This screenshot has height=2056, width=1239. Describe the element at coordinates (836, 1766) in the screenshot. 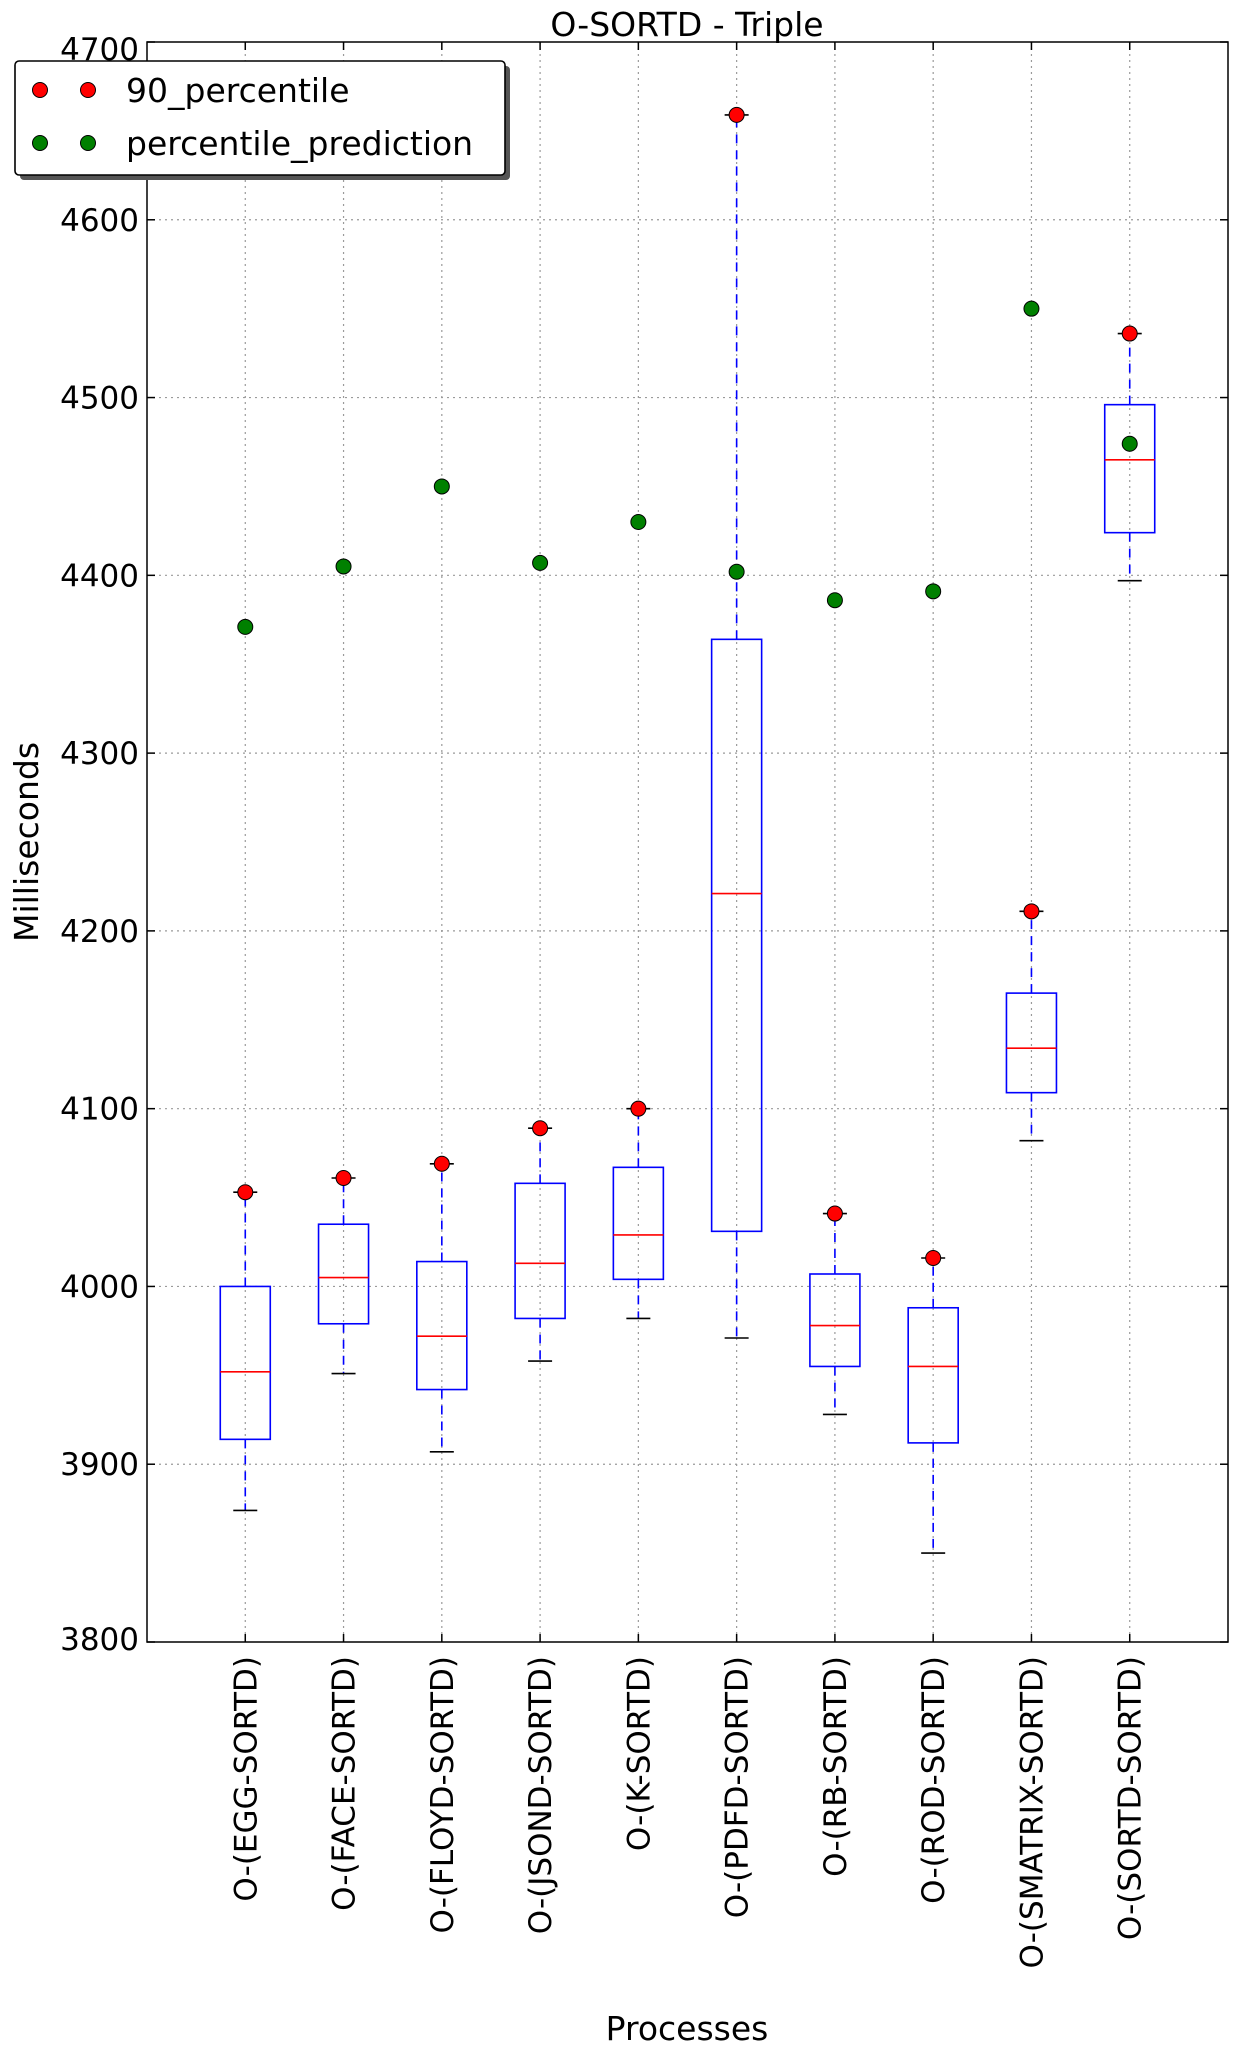

I see `x-tick-label: O-(RB-SORTD)` at that location.